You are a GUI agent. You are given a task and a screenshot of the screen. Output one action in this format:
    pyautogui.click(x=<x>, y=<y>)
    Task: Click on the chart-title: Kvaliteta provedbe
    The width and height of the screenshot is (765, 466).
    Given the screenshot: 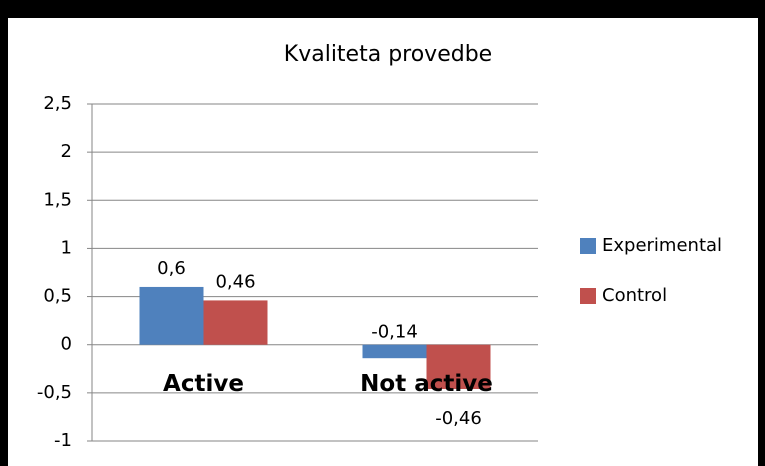 What is the action you would take?
    pyautogui.click(x=388, y=54)
    